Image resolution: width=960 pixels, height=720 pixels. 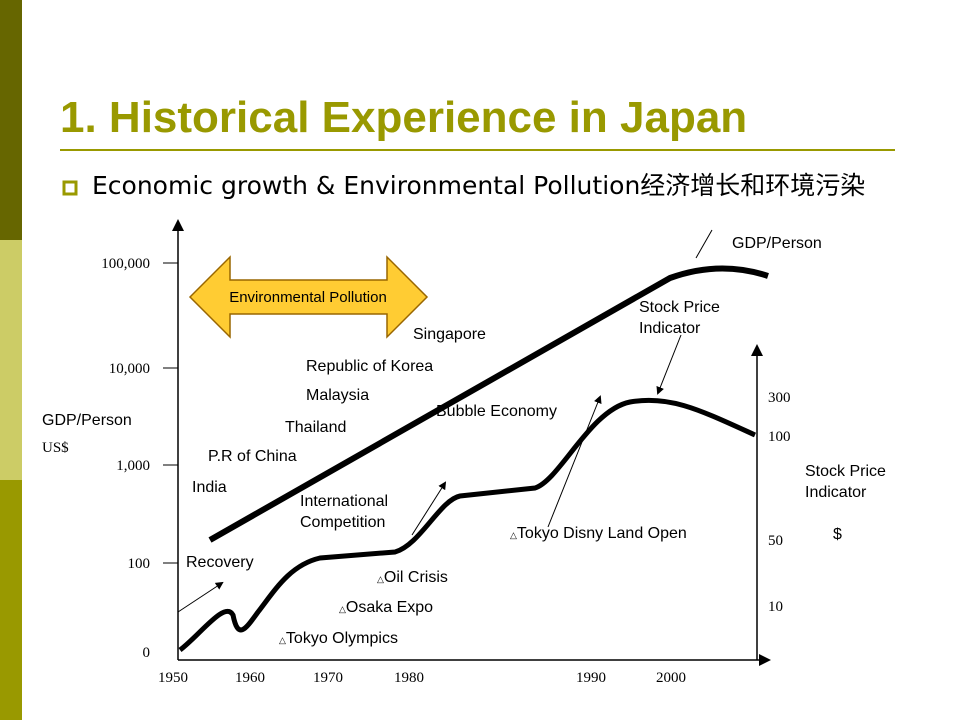 I want to click on phase: International Competition, so click(x=344, y=512).